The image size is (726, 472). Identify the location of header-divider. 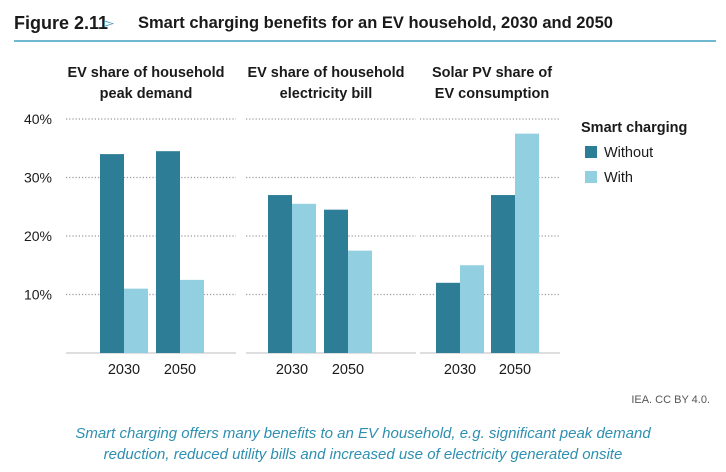
(365, 41).